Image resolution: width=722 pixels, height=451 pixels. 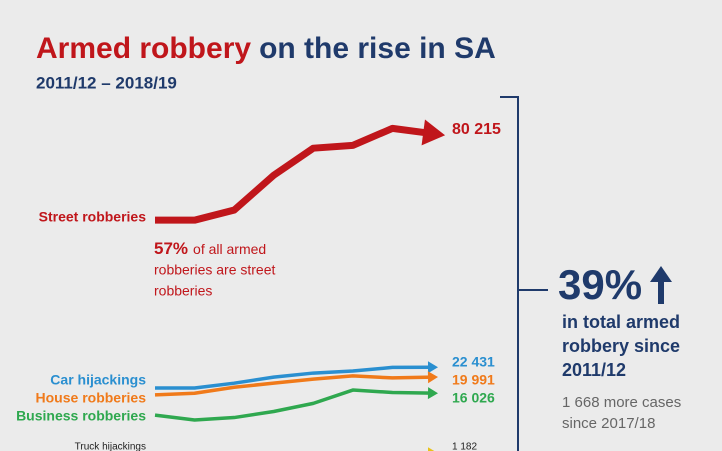 I want to click on summary-line: in total armed, so click(x=621, y=322).